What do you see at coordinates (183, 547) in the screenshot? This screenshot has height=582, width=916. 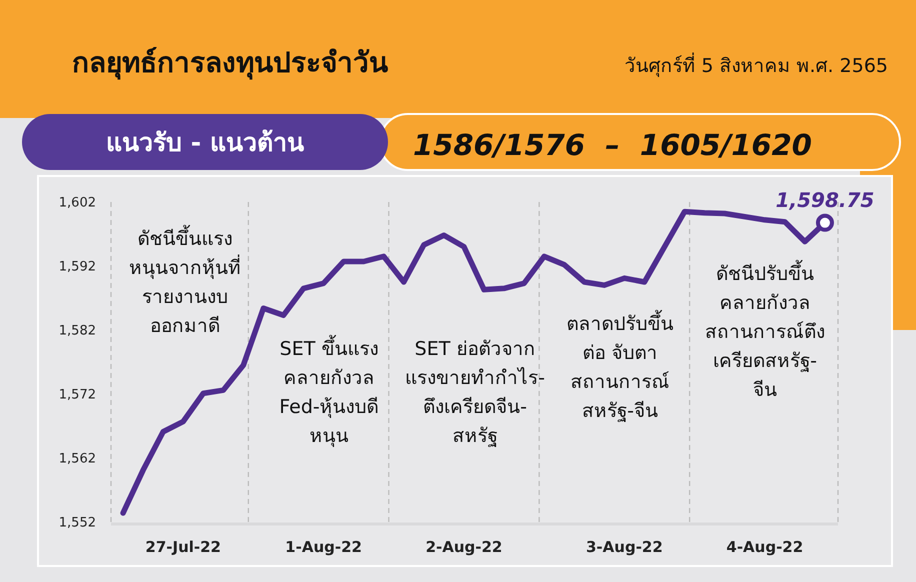 I see `x-tick-label: 27-Jul-22` at bounding box center [183, 547].